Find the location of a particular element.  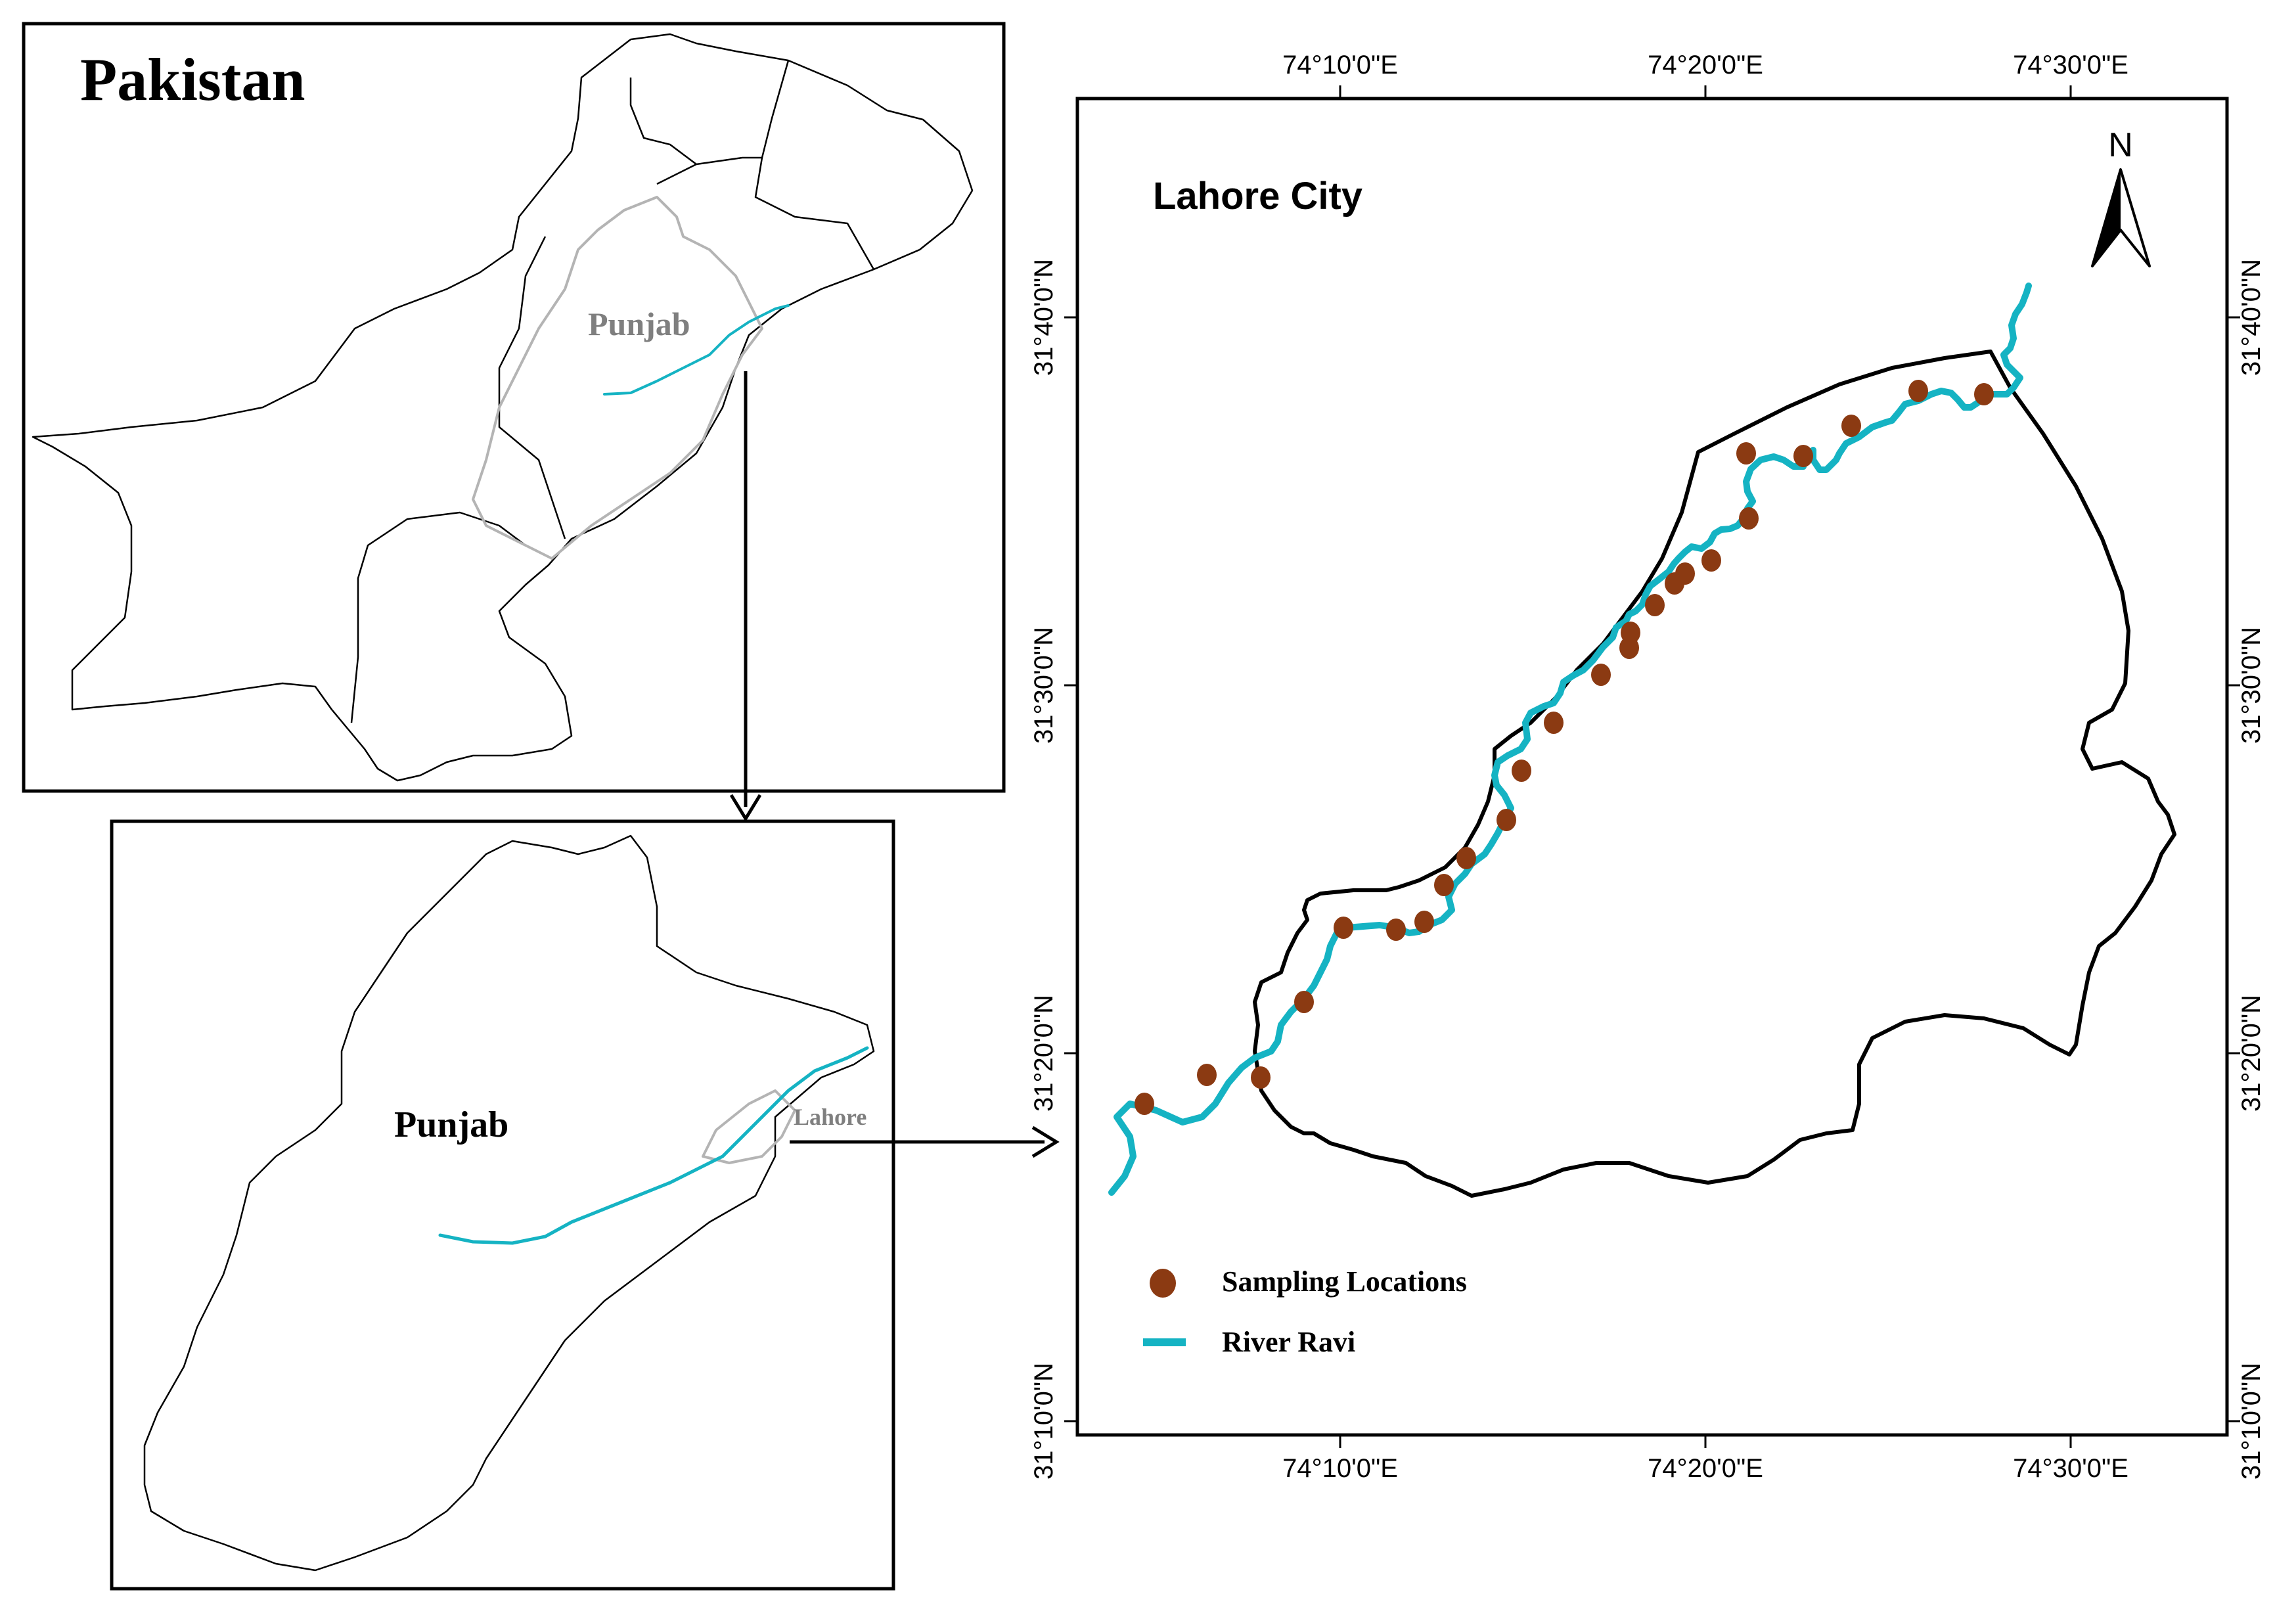

north-arrow-label: N is located at coordinates (2120, 145).